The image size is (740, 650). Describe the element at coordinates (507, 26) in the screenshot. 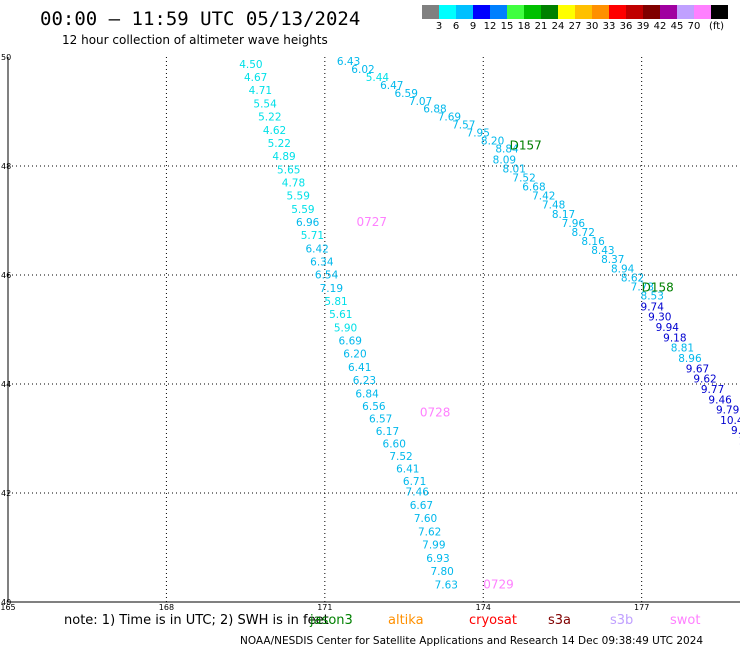

I see `legend-label: 15` at that location.